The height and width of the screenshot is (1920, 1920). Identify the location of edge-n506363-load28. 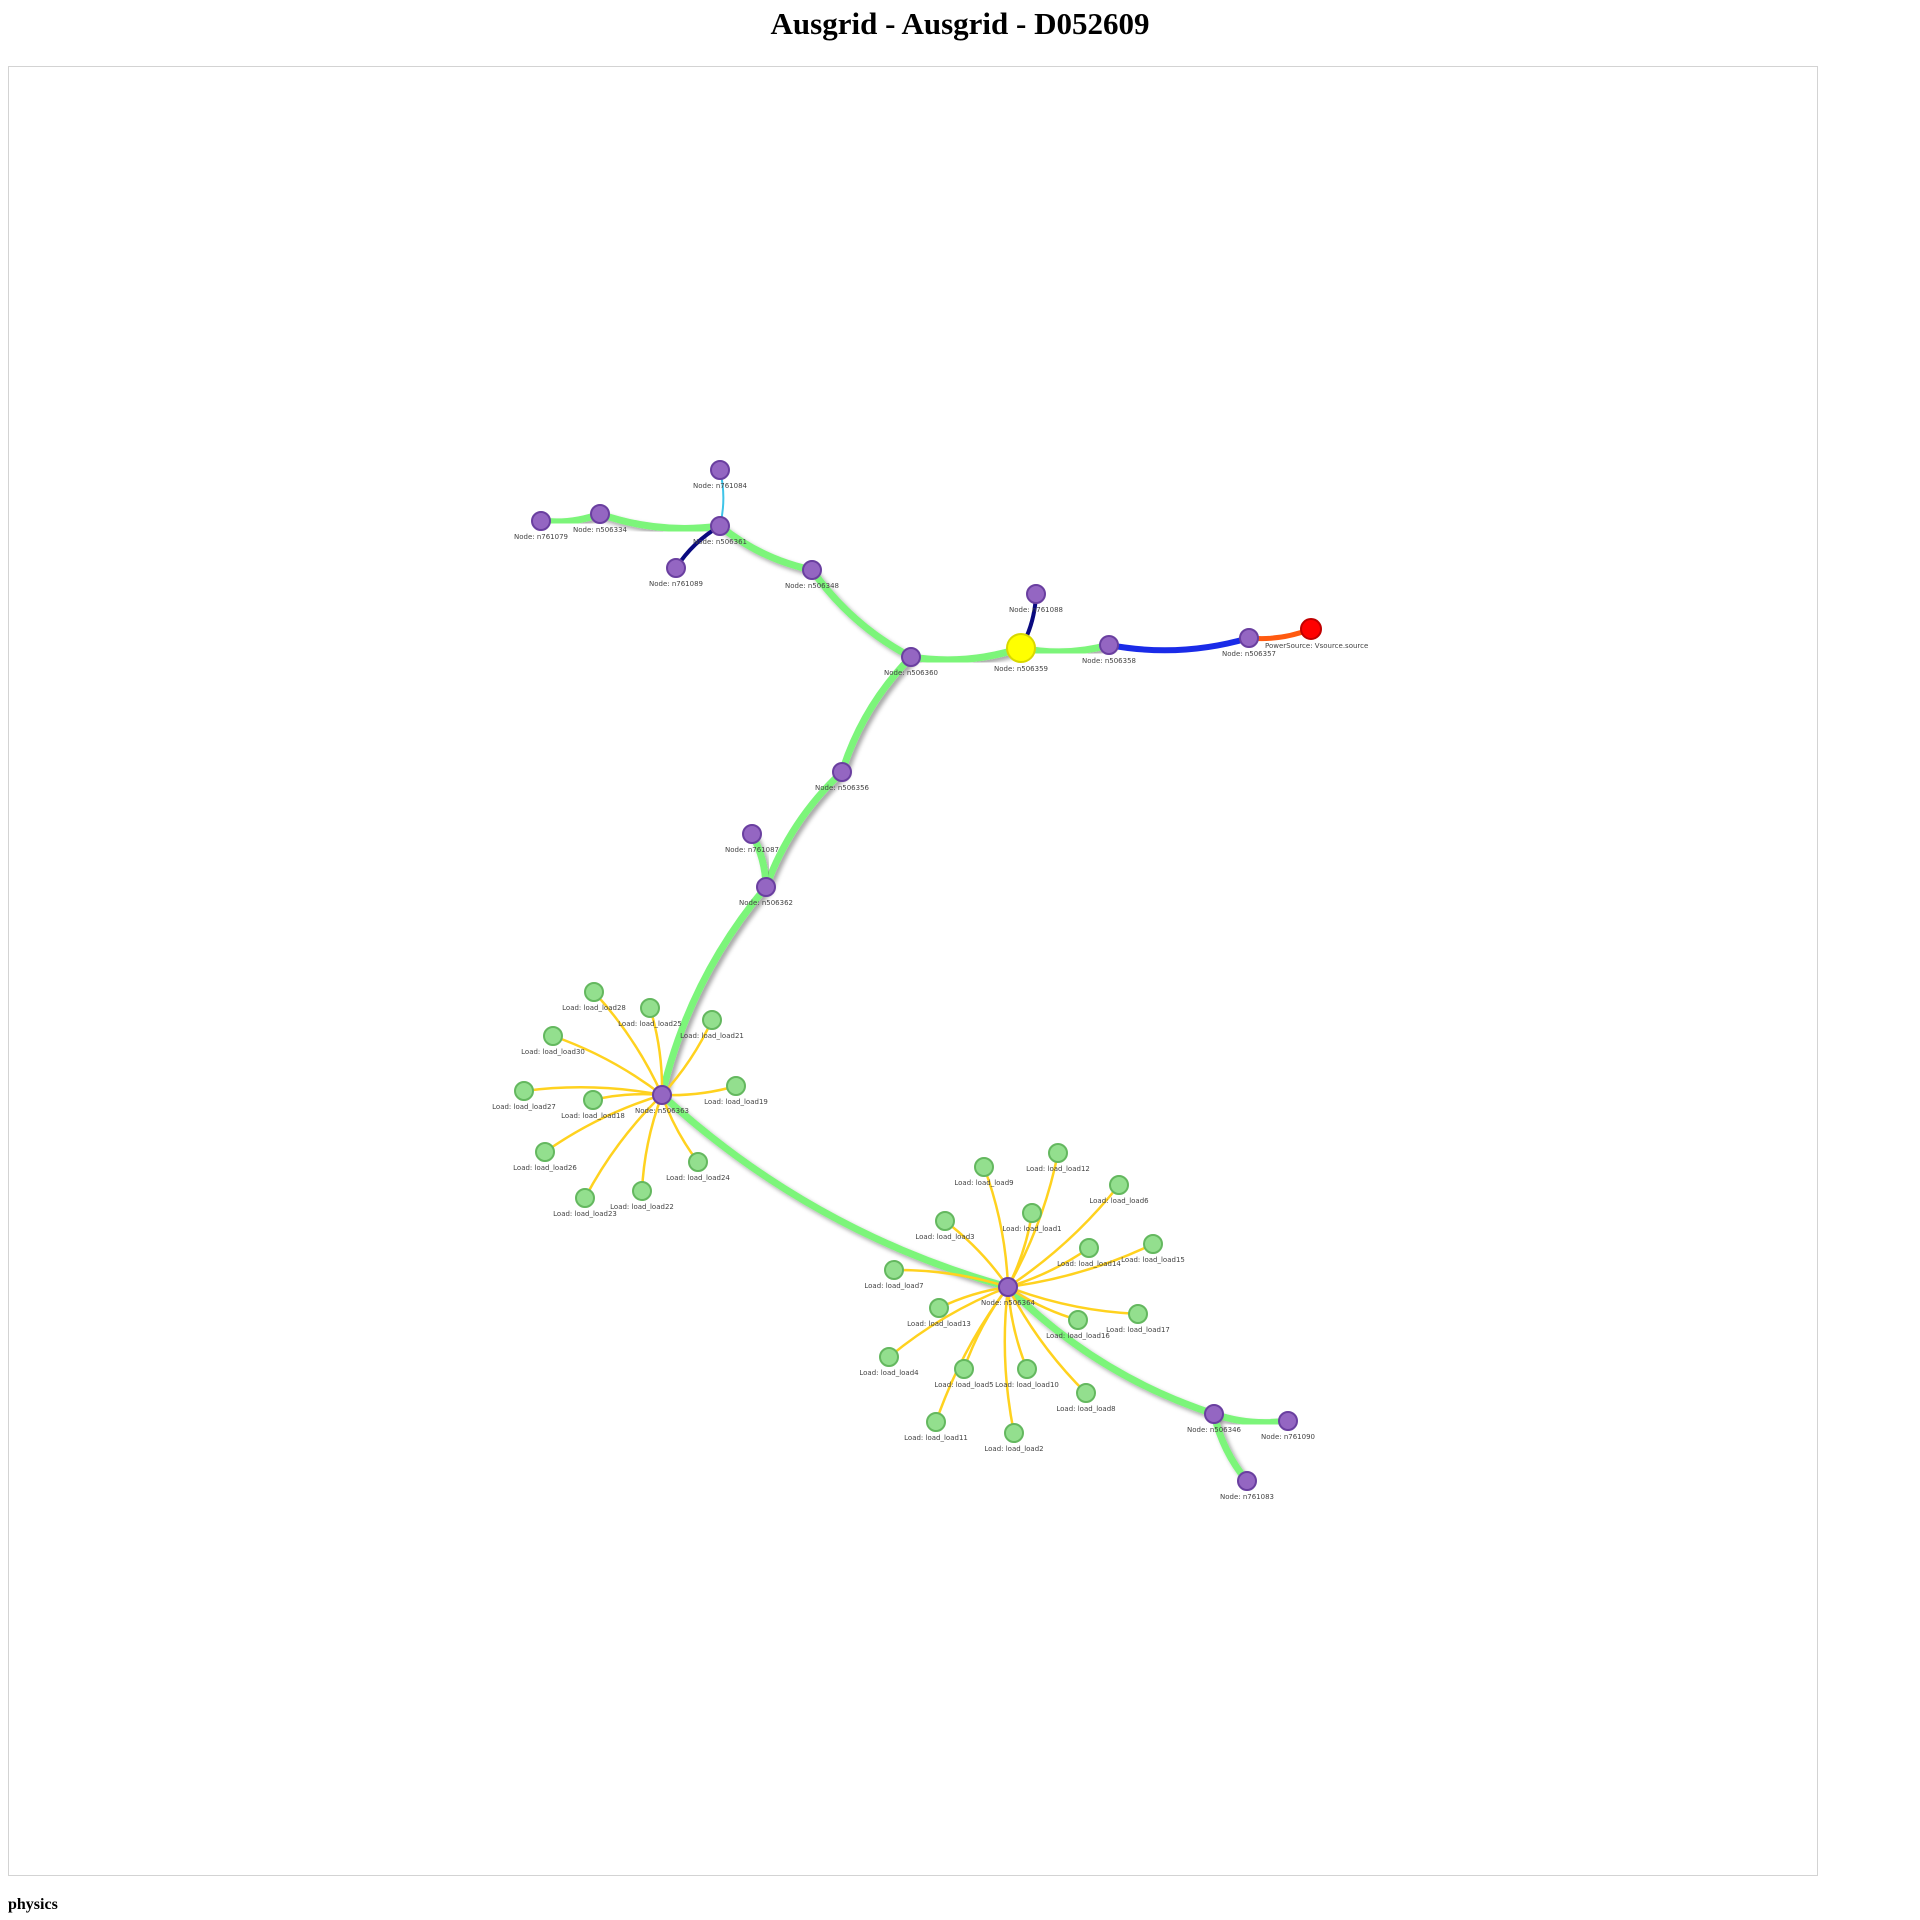
(628, 1043).